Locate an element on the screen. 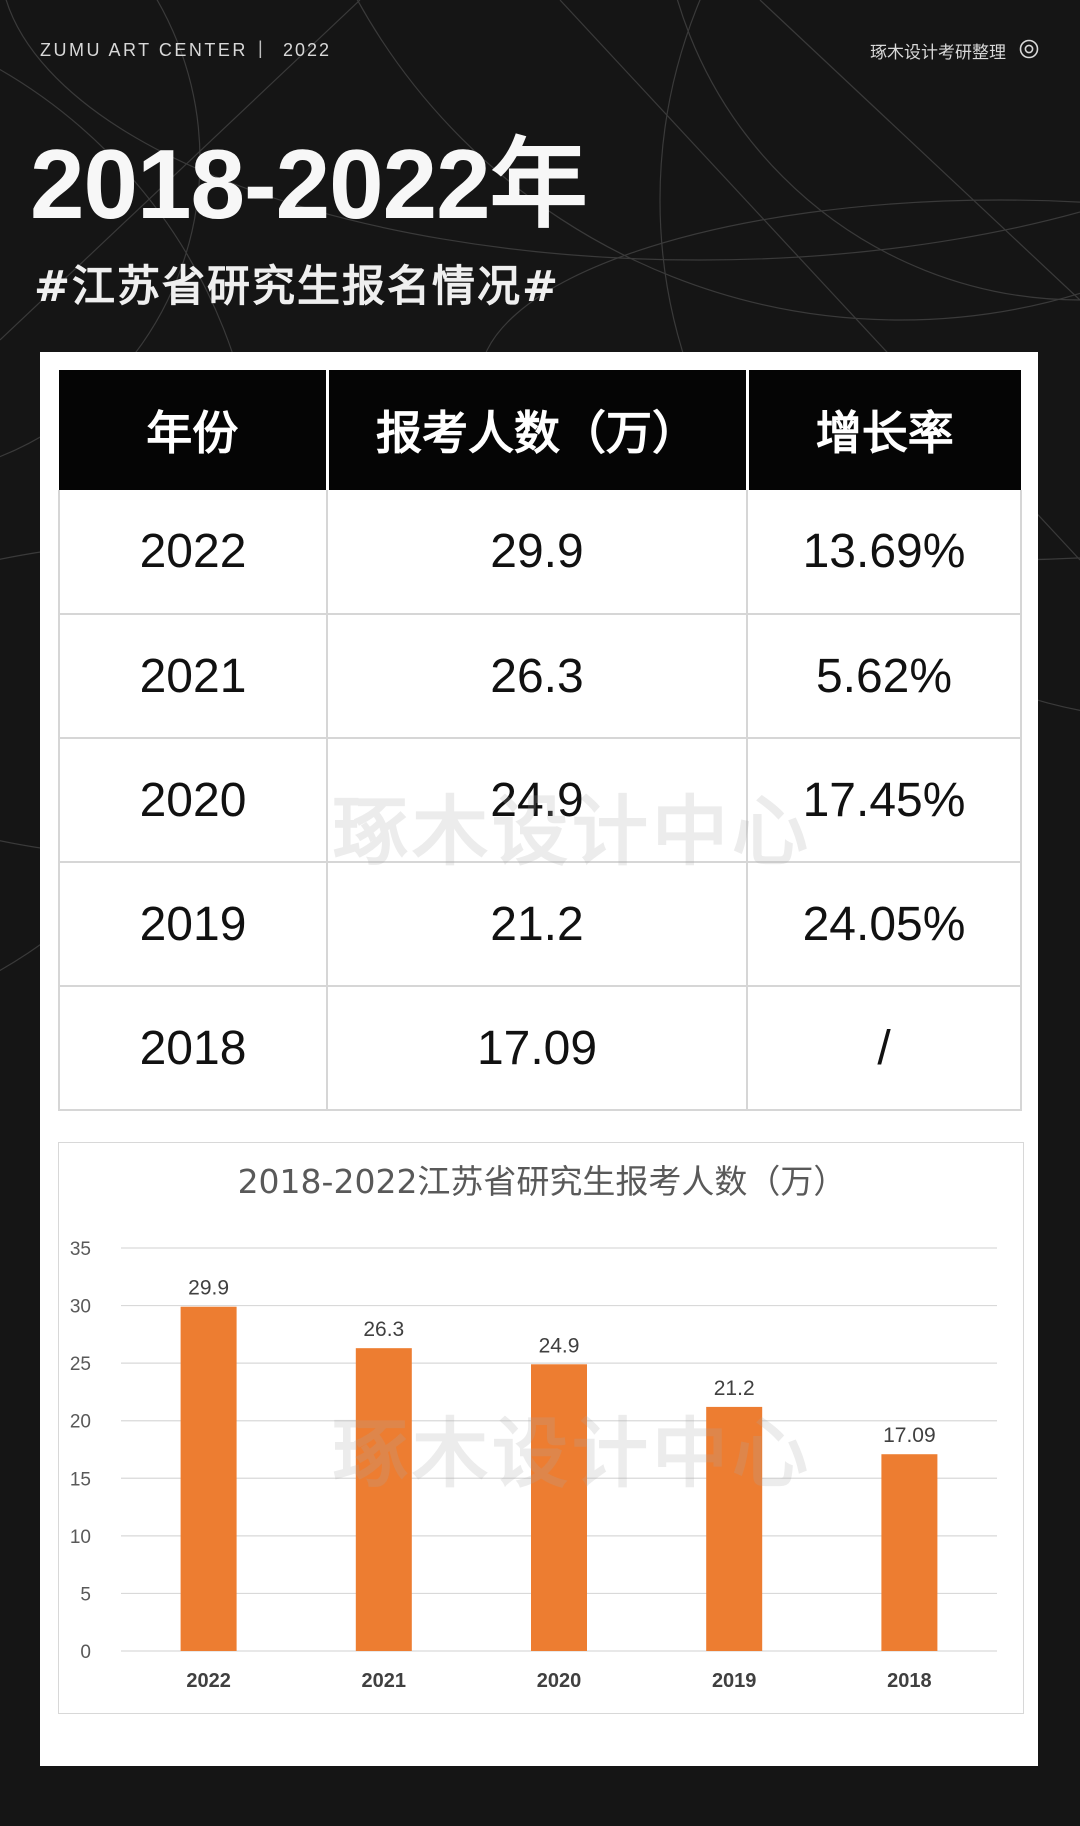 The height and width of the screenshot is (1826, 1080). y-tick-label: 20 is located at coordinates (80, 1422).